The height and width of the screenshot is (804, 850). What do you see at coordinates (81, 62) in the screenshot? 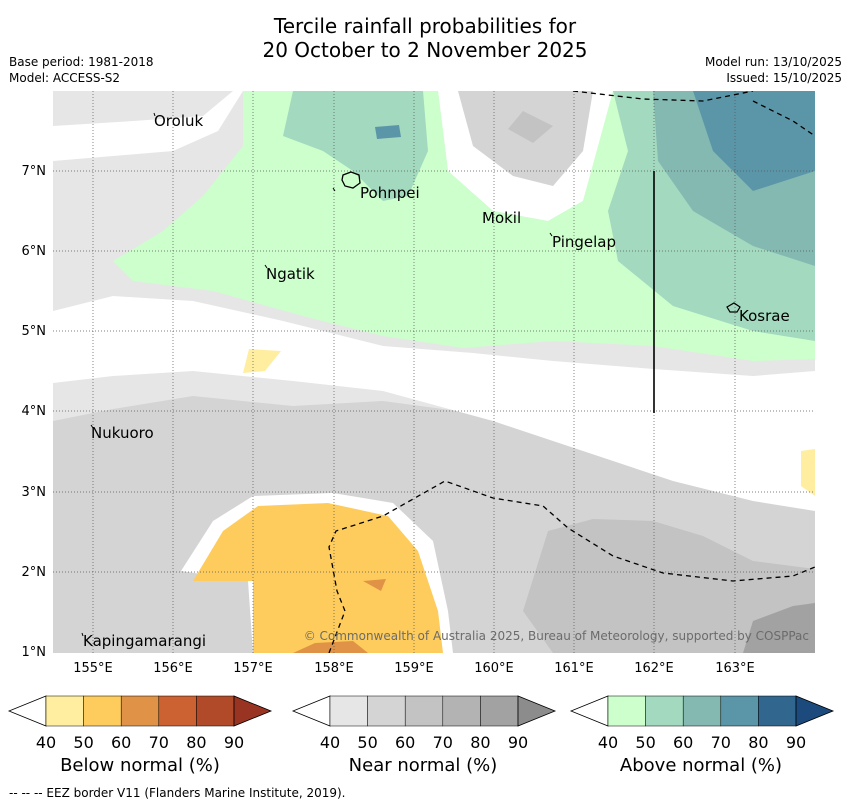
I see `base-period-label: Base period: 1981-2018` at bounding box center [81, 62].